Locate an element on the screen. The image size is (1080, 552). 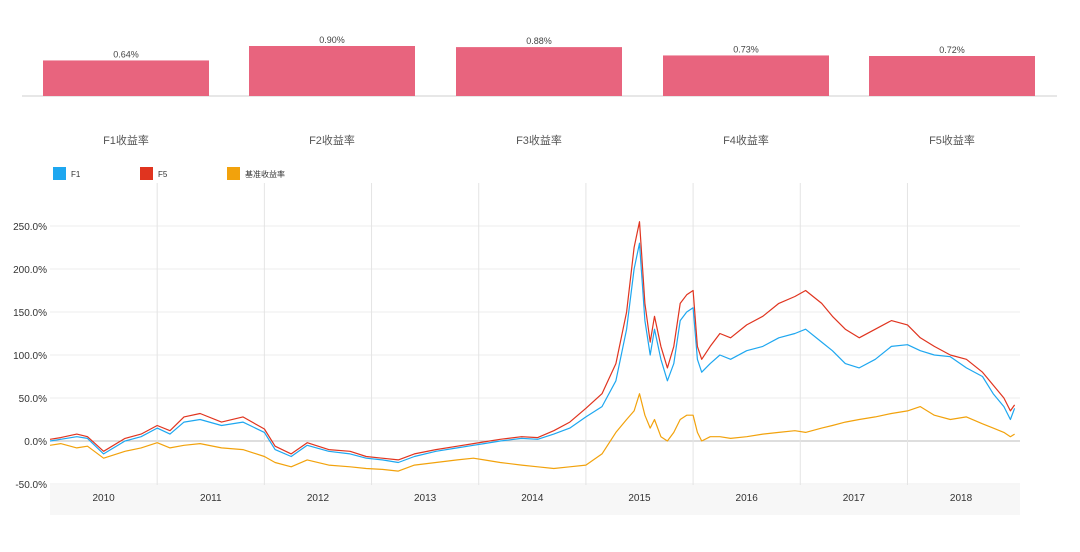
bar-value-label: 0.64% is located at coordinates (126, 54).